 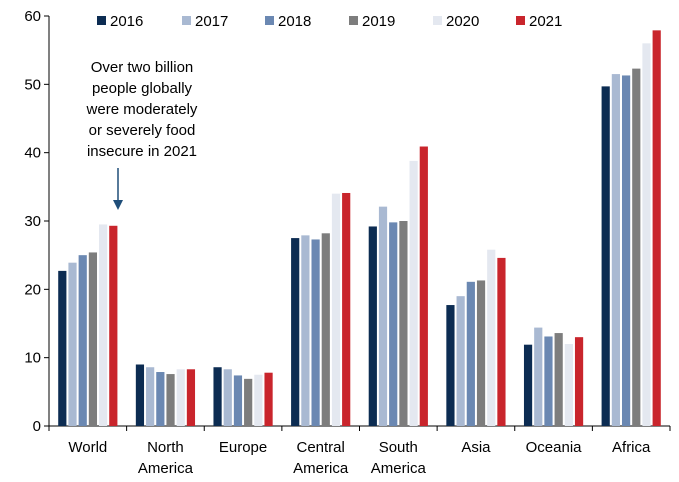 I want to click on legend-swatch-2016, so click(x=101, y=20).